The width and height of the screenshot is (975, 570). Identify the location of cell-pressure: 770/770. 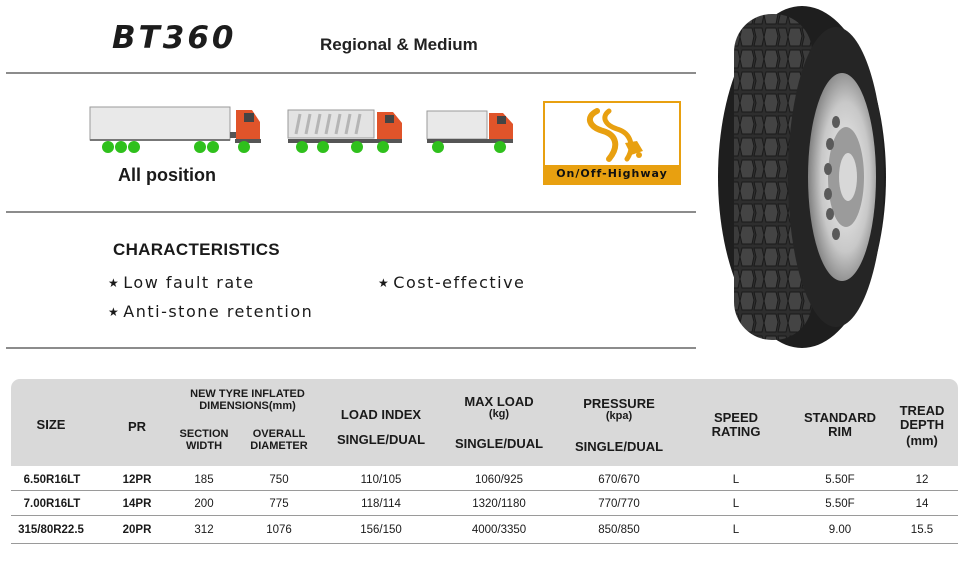
(619, 504).